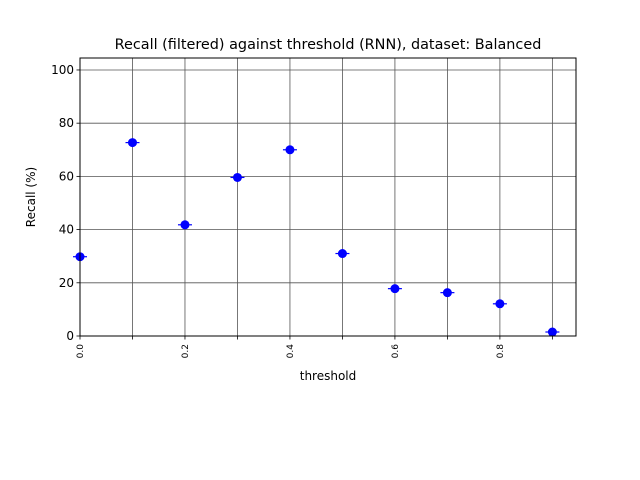 This screenshot has height=480, width=640. What do you see at coordinates (66, 283) in the screenshot?
I see `y-tick-label: 20` at bounding box center [66, 283].